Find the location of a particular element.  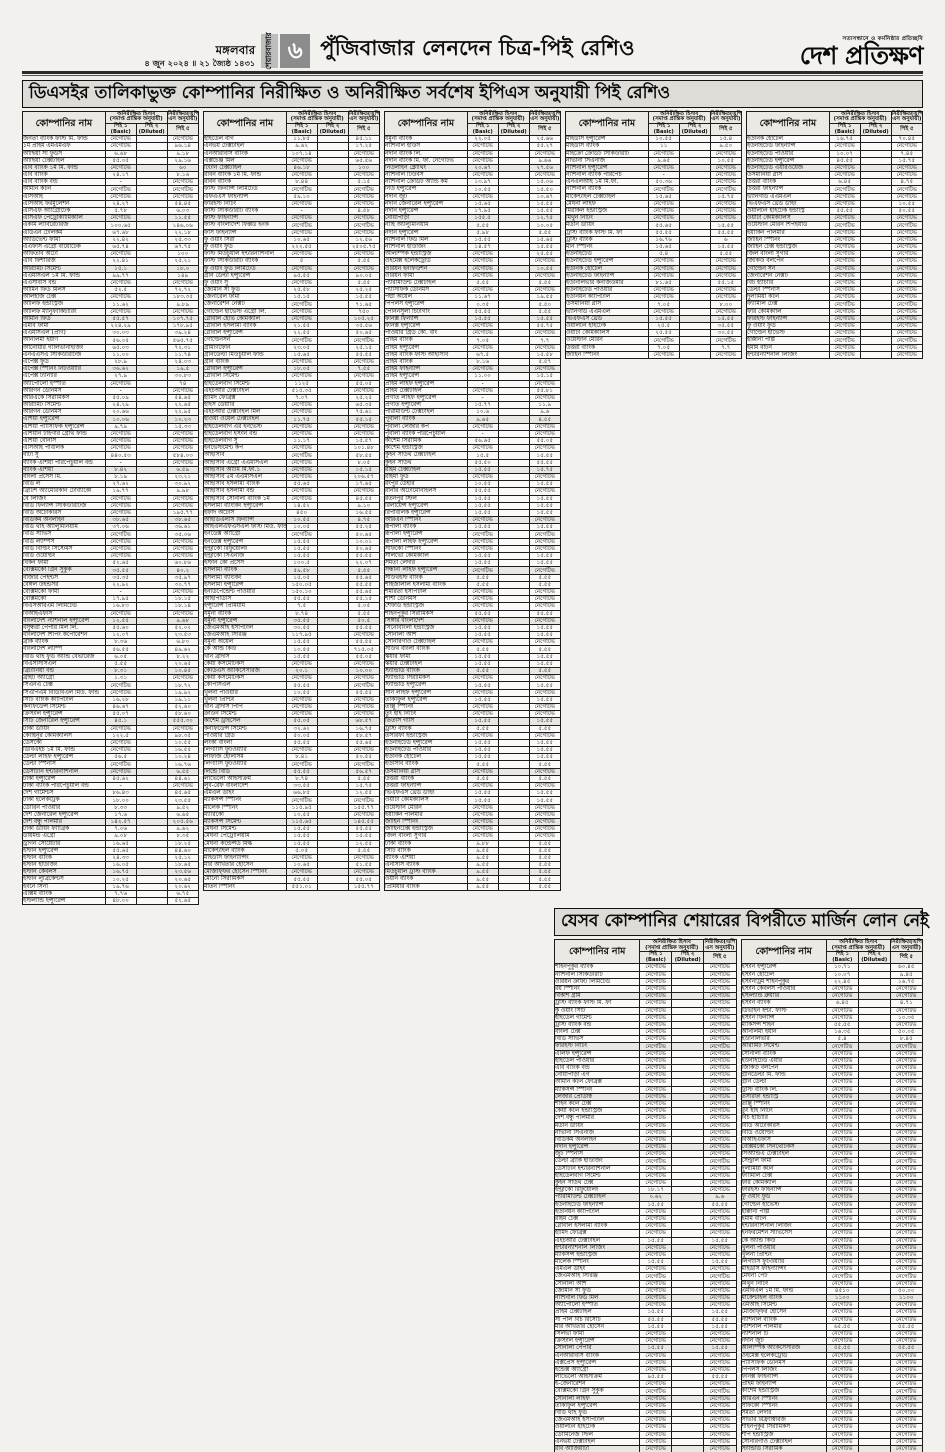

table-row: গ্লোবাল ইসলামী ব্যাংক ২১.৫৫ ৩৫.৫৬ is located at coordinates (292, 326).